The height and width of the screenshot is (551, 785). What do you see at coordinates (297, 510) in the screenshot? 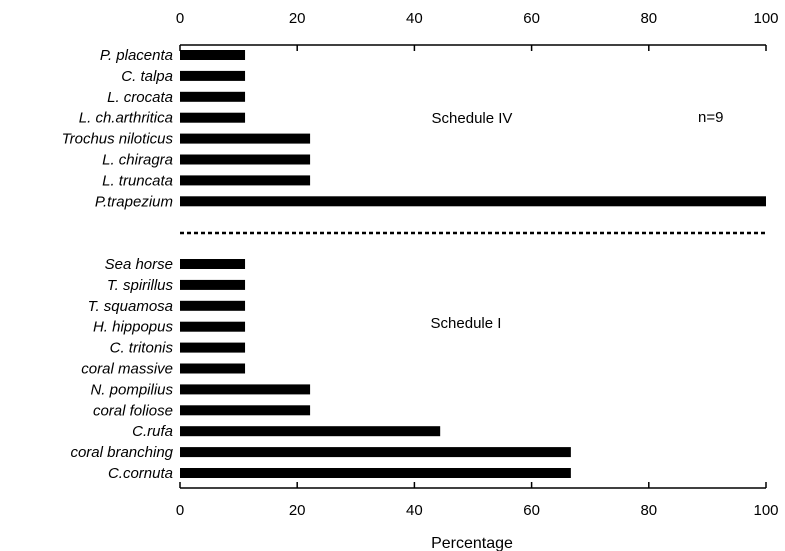
I see `bottom-tick-label: 20` at bounding box center [297, 510].